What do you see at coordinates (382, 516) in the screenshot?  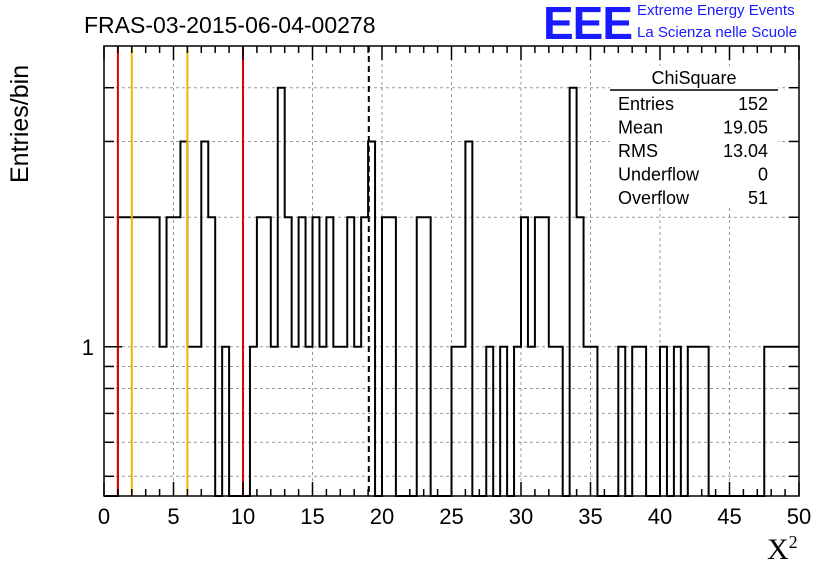 I see `x-tick-label: 20` at bounding box center [382, 516].